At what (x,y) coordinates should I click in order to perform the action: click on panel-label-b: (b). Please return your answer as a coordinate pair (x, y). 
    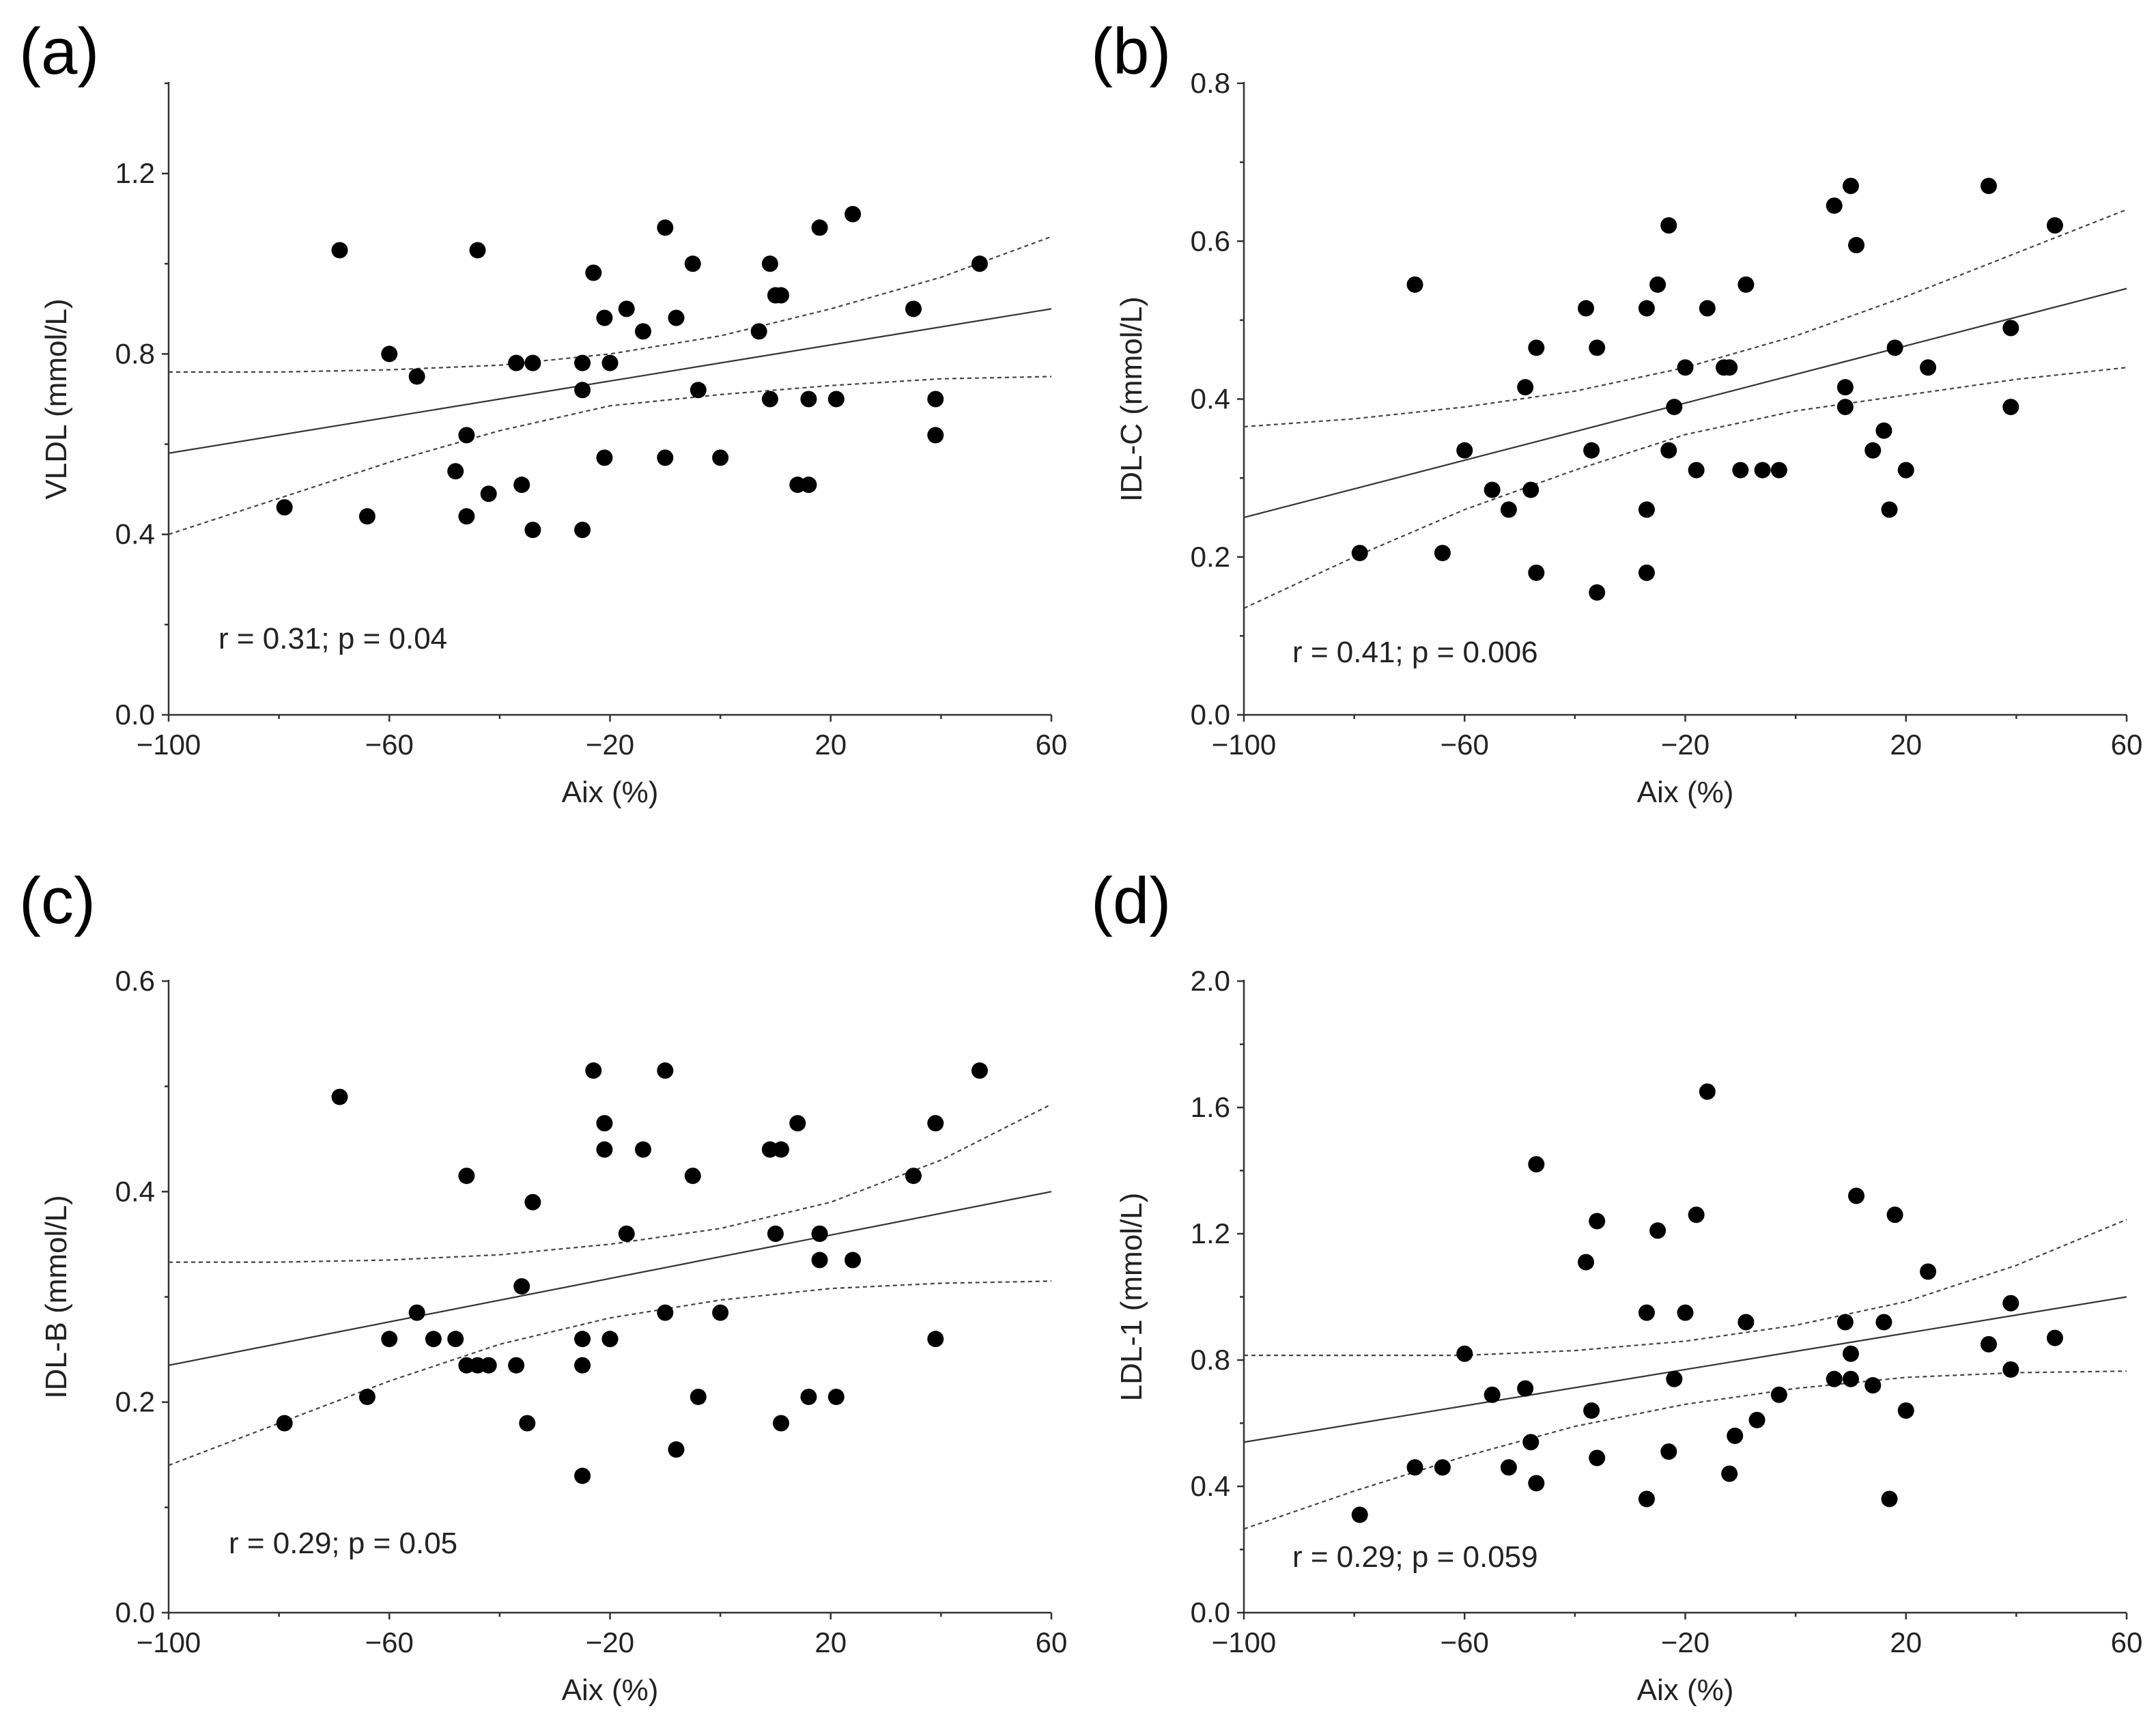
    Looking at the image, I should click on (1131, 52).